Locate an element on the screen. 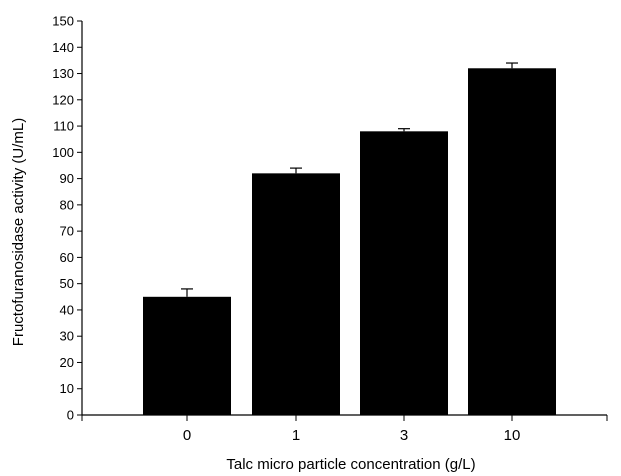  y-ticks: 0 10 20 30 40 50 60 70 80 90 100 110 120 130 140 150 is located at coordinates (67, 218).